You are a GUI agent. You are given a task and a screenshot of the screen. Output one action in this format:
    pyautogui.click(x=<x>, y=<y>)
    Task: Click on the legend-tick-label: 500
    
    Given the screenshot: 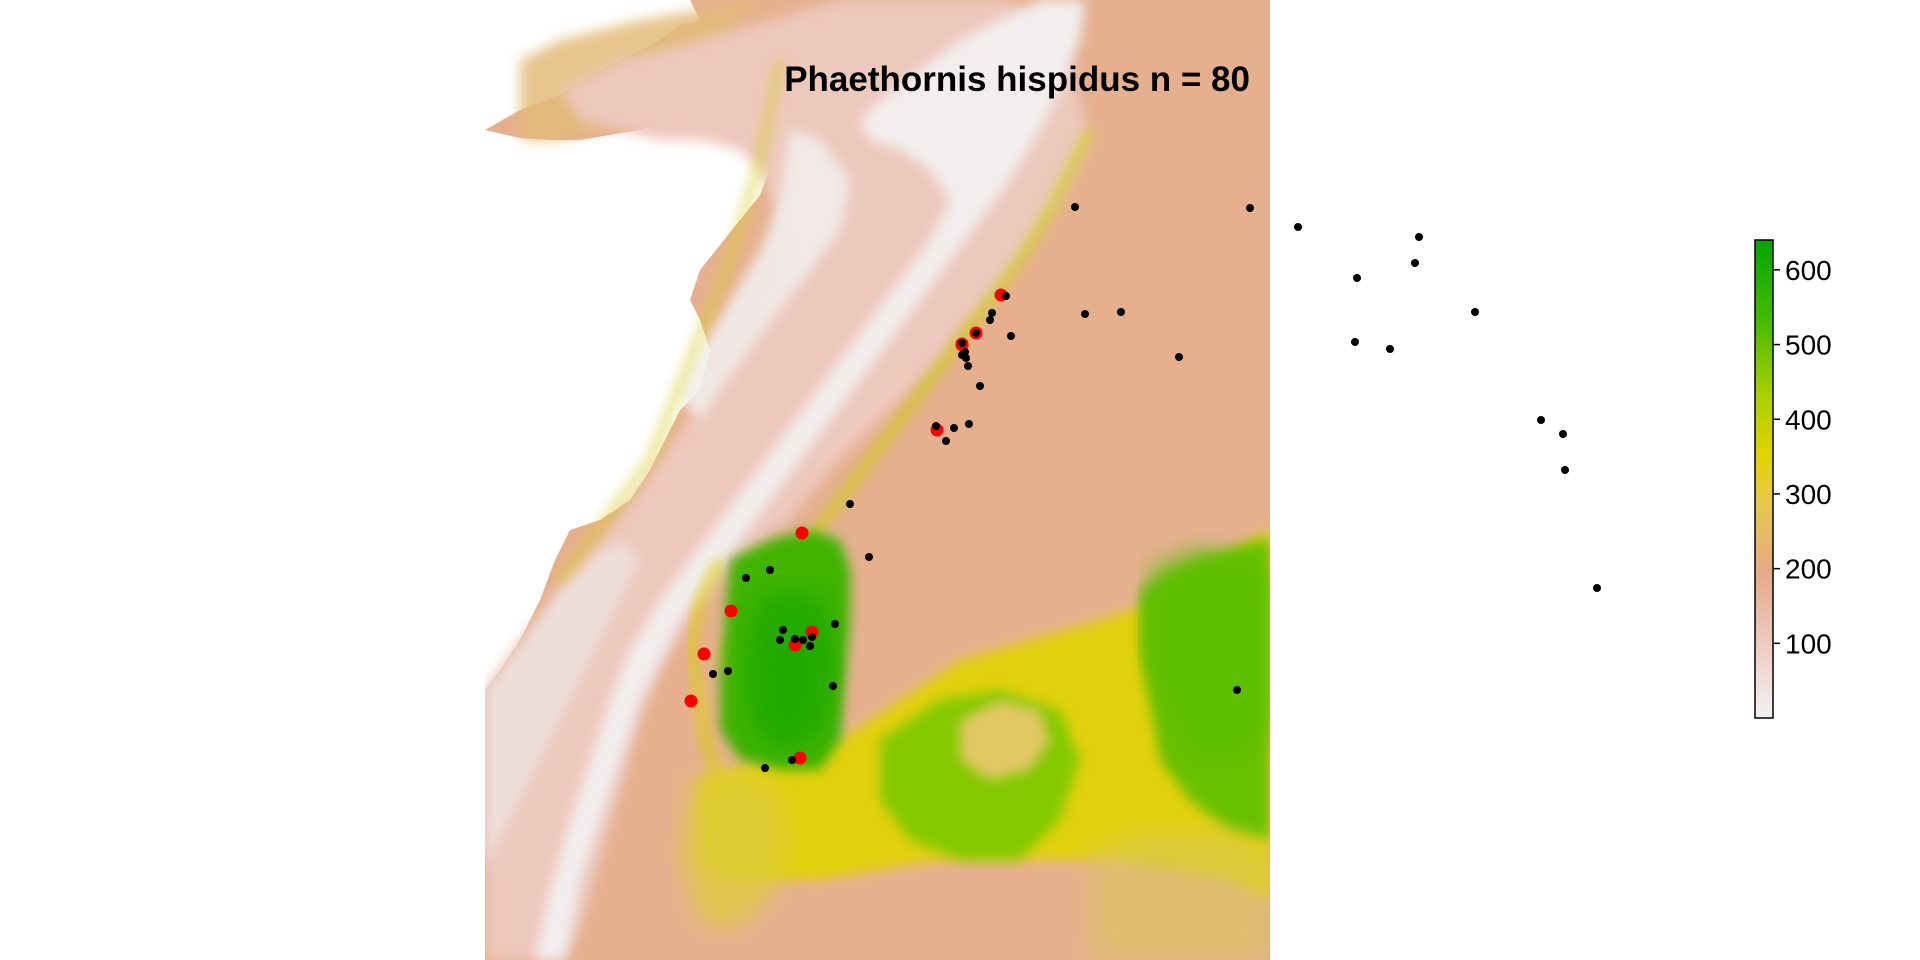 What is the action you would take?
    pyautogui.click(x=1808, y=345)
    